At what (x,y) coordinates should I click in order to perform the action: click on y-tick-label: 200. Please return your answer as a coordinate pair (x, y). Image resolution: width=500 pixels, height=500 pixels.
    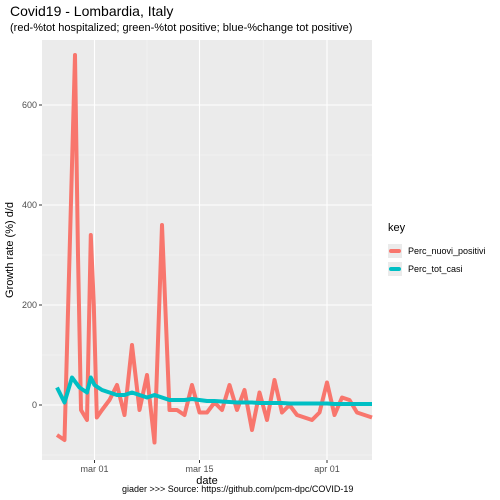
    Looking at the image, I should click on (29, 305).